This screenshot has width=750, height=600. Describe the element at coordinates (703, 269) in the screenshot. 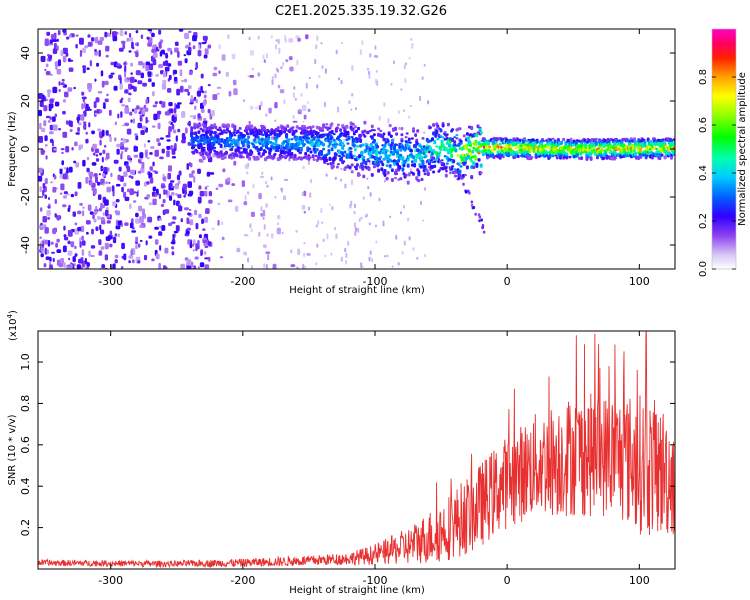

I see `colorbar-tick-label: 0.0` at that location.